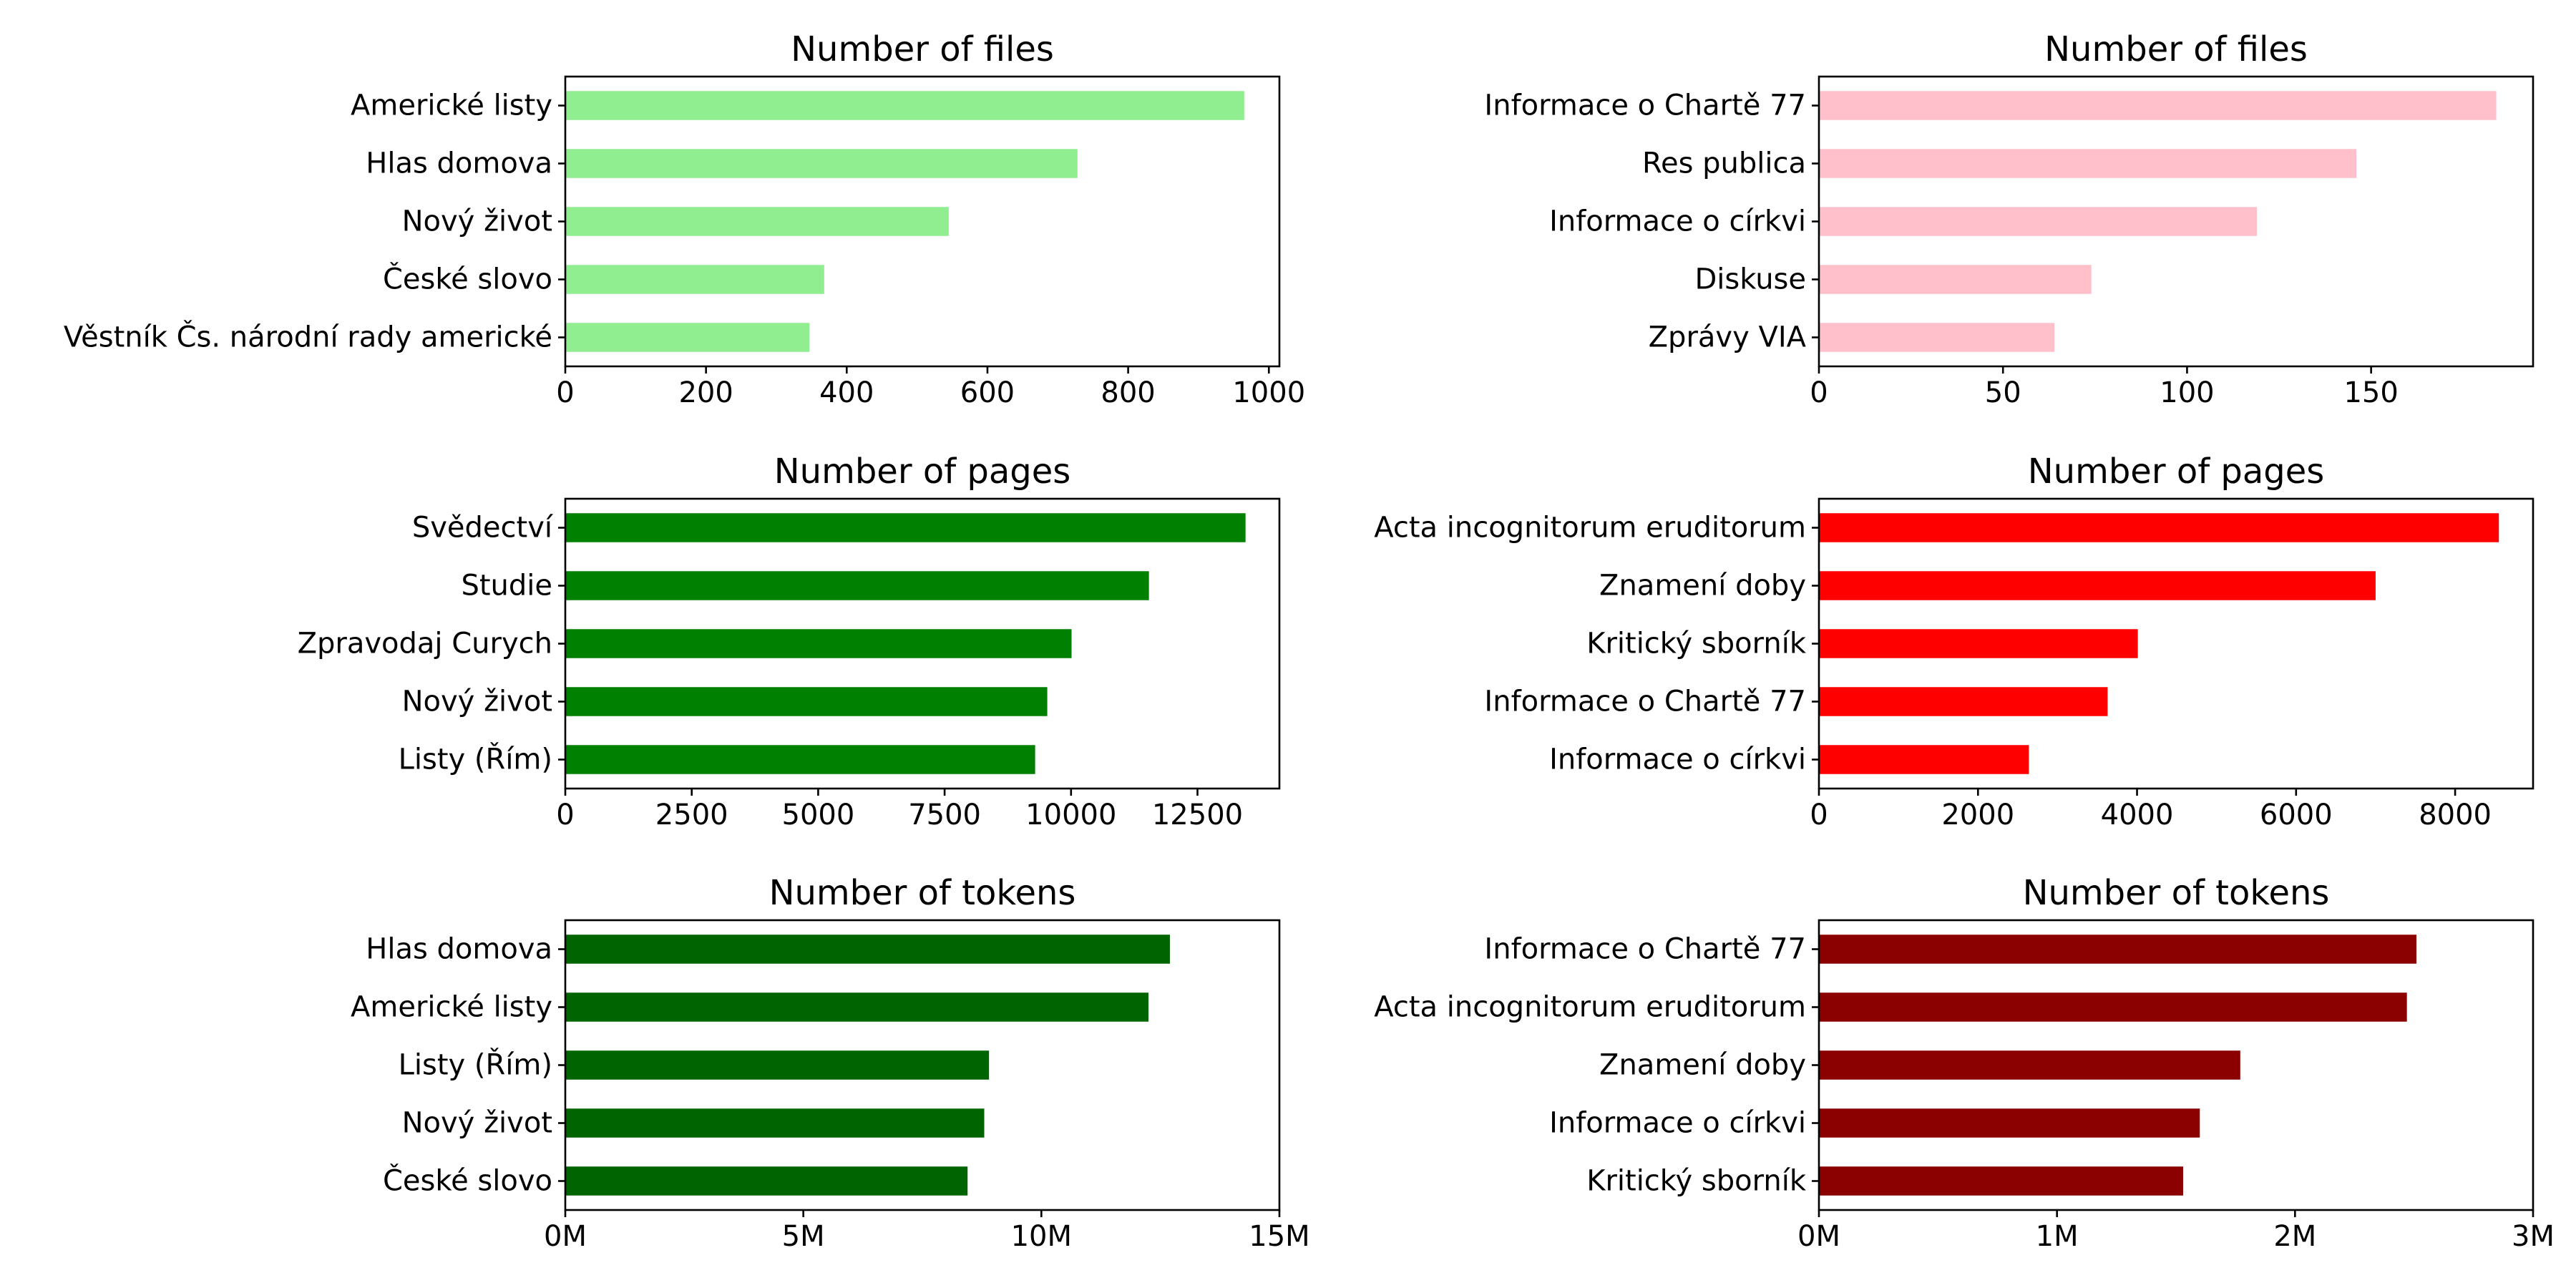 This screenshot has width=2576, height=1288. What do you see at coordinates (425, 644) in the screenshot?
I see `chart-3-category-label: Zpravodaj Curych` at bounding box center [425, 644].